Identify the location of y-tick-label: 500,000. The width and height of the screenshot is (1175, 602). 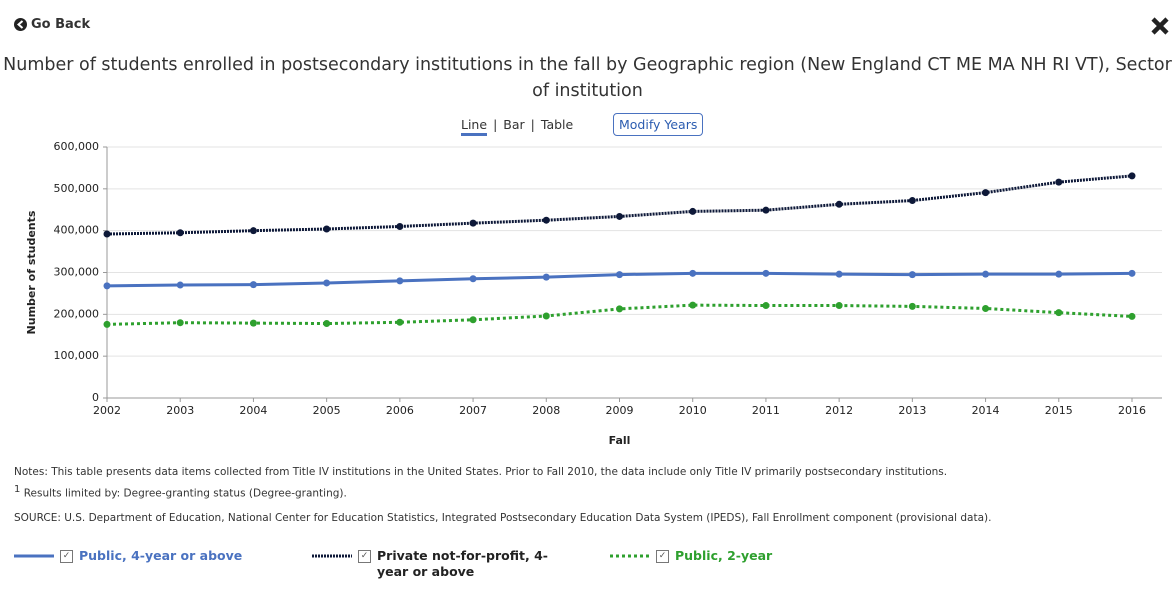
(77, 188).